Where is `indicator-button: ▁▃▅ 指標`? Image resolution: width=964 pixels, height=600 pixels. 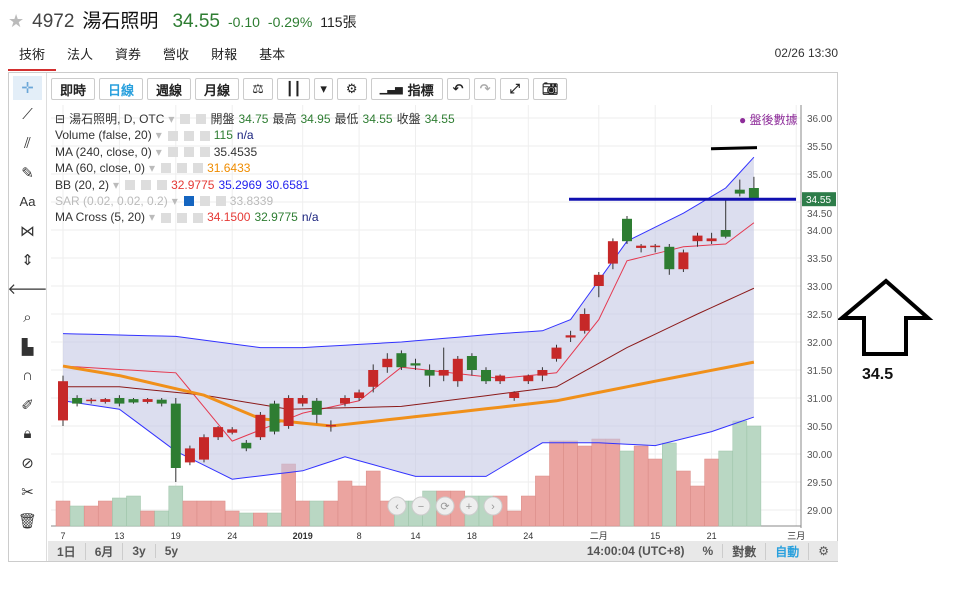
indicator-button: ▁▃▅ 指標 is located at coordinates (406, 89).